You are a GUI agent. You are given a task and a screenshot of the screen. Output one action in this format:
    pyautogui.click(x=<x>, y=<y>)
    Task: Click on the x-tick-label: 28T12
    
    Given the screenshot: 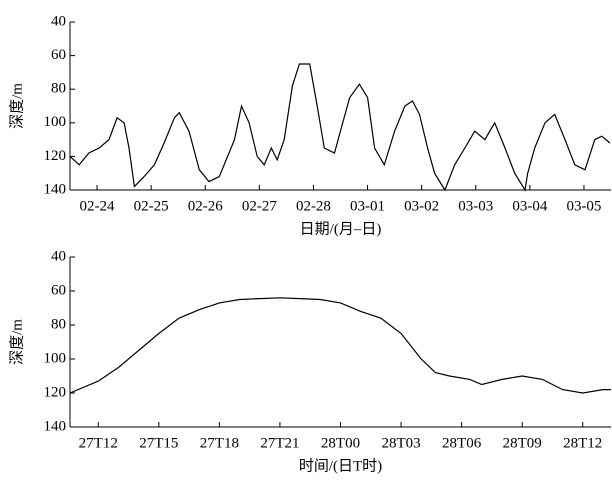 What is the action you would take?
    pyautogui.click(x=582, y=443)
    